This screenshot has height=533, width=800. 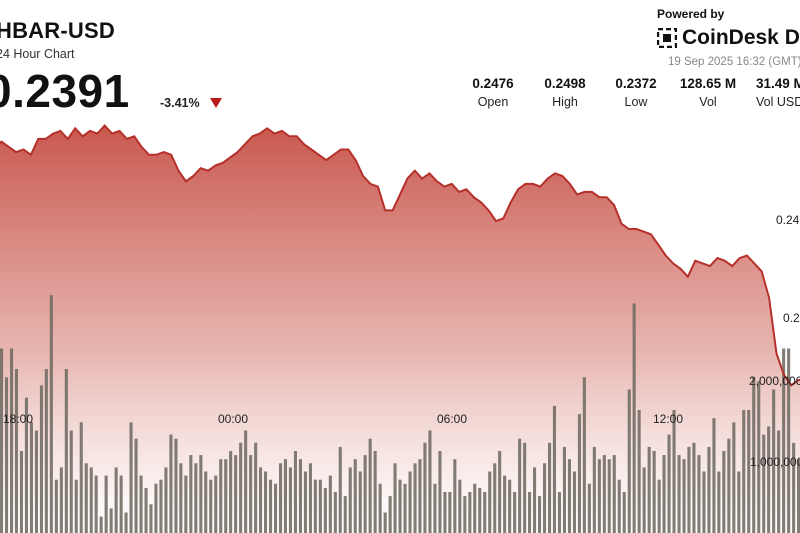 What do you see at coordinates (18, 419) in the screenshot?
I see `x-tick-label: 18:00` at bounding box center [18, 419].